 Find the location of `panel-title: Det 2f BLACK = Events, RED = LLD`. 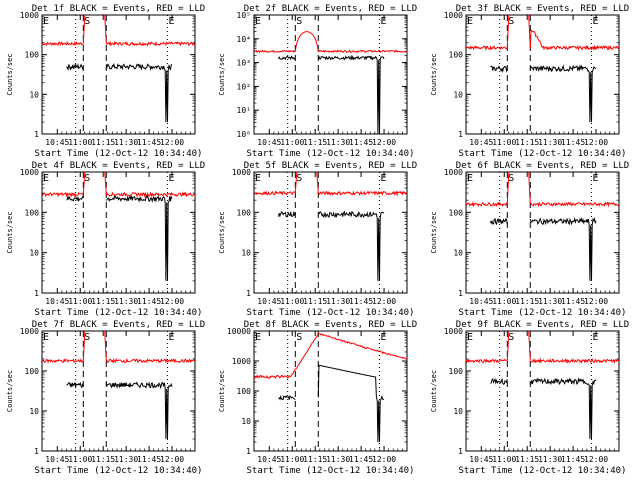

panel-title: Det 2f BLACK = Events, RED = LLD is located at coordinates (330, 9).